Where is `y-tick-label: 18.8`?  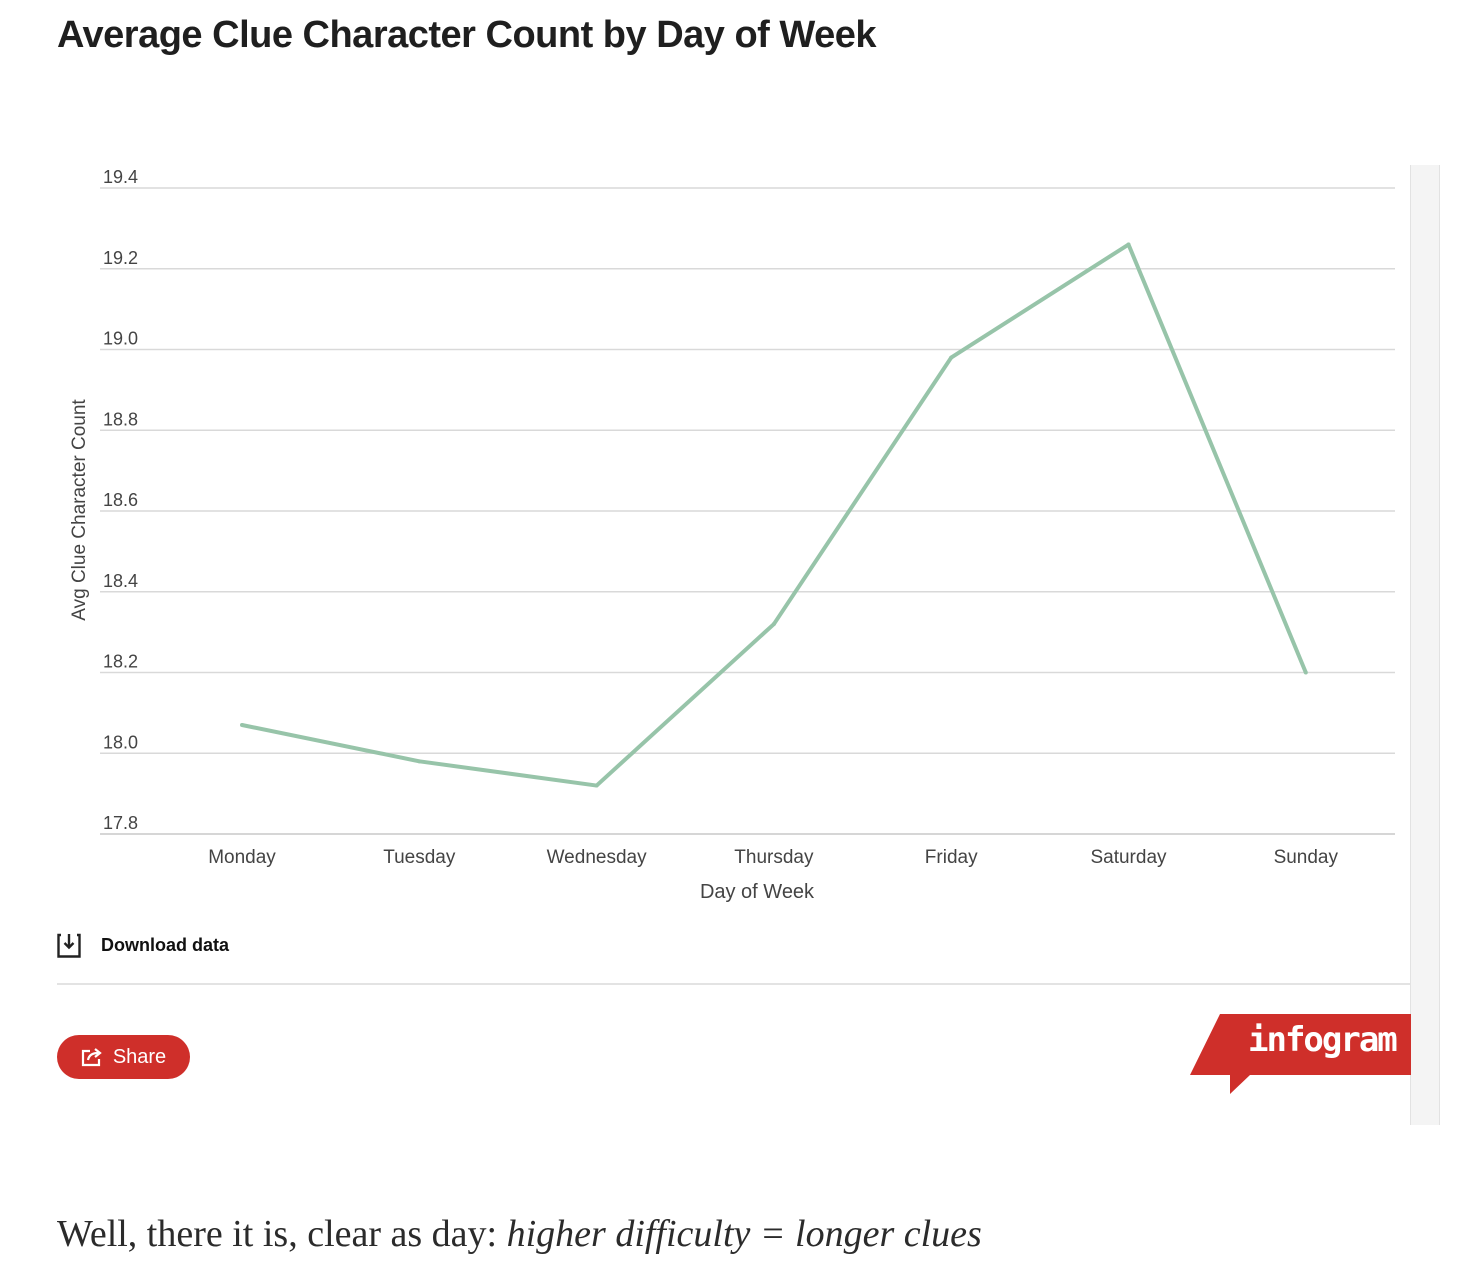
y-tick-label: 18.8 is located at coordinates (120, 419).